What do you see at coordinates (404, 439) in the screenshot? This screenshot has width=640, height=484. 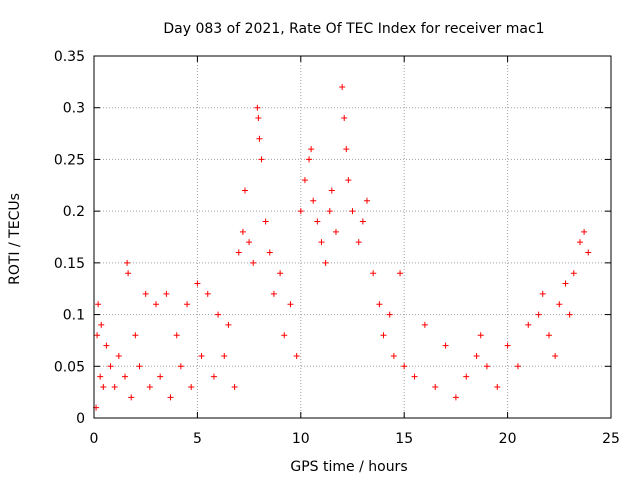 I see `x-tick-label-3: 15` at bounding box center [404, 439].